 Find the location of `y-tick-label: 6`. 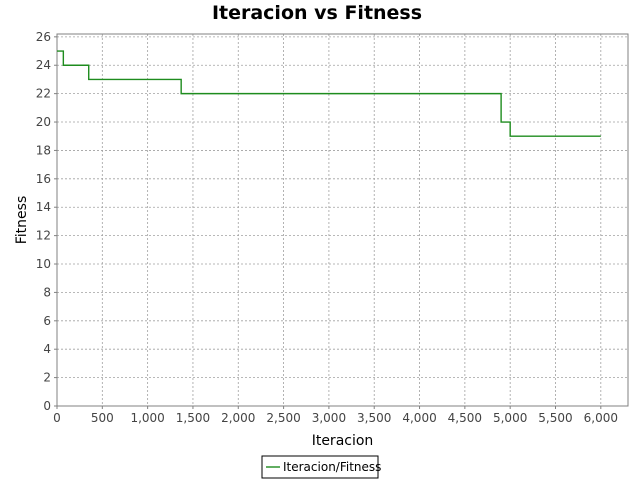

y-tick-label: 6 is located at coordinates (47, 321).